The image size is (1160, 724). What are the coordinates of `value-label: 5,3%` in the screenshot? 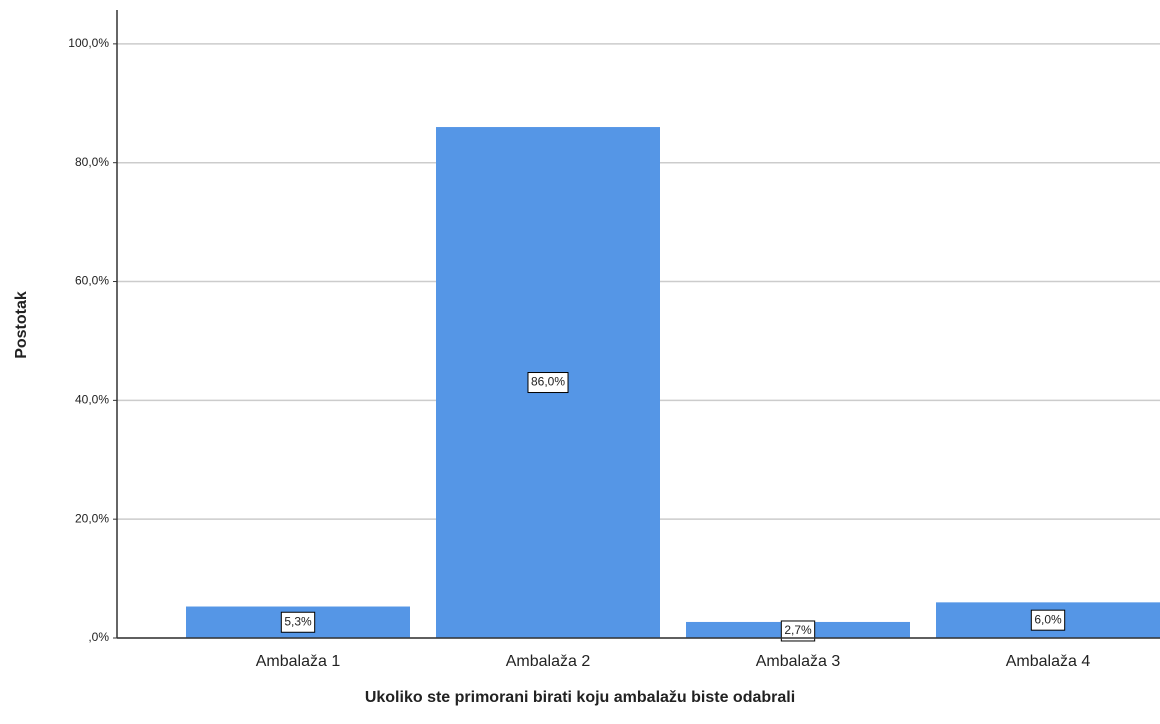 It's located at (298, 621).